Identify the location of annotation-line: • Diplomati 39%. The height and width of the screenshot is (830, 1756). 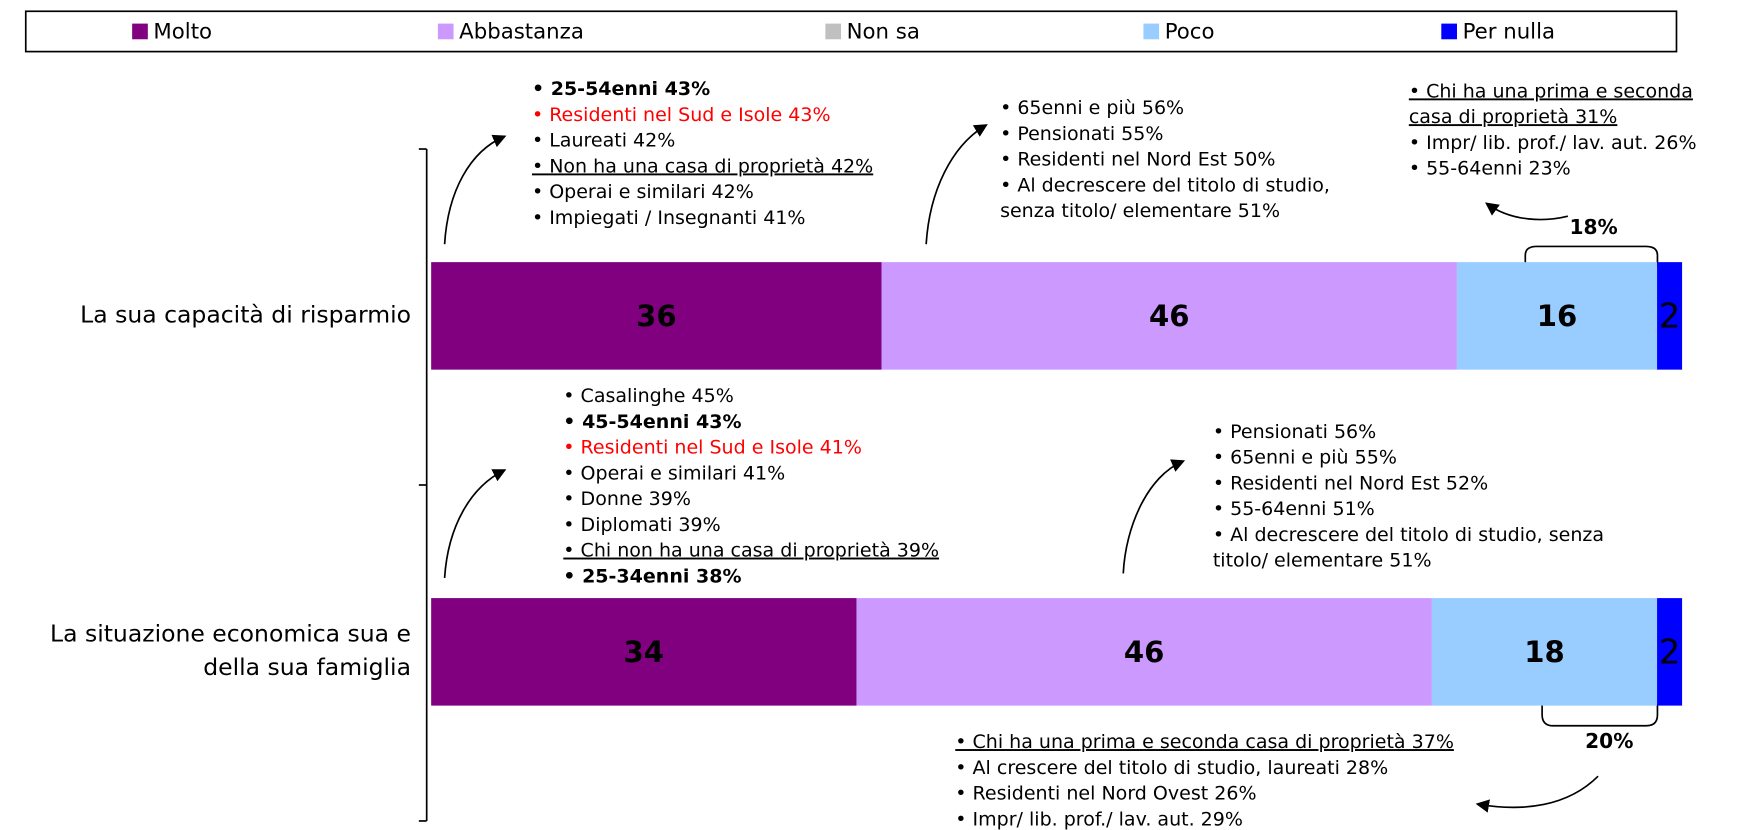
(641, 525).